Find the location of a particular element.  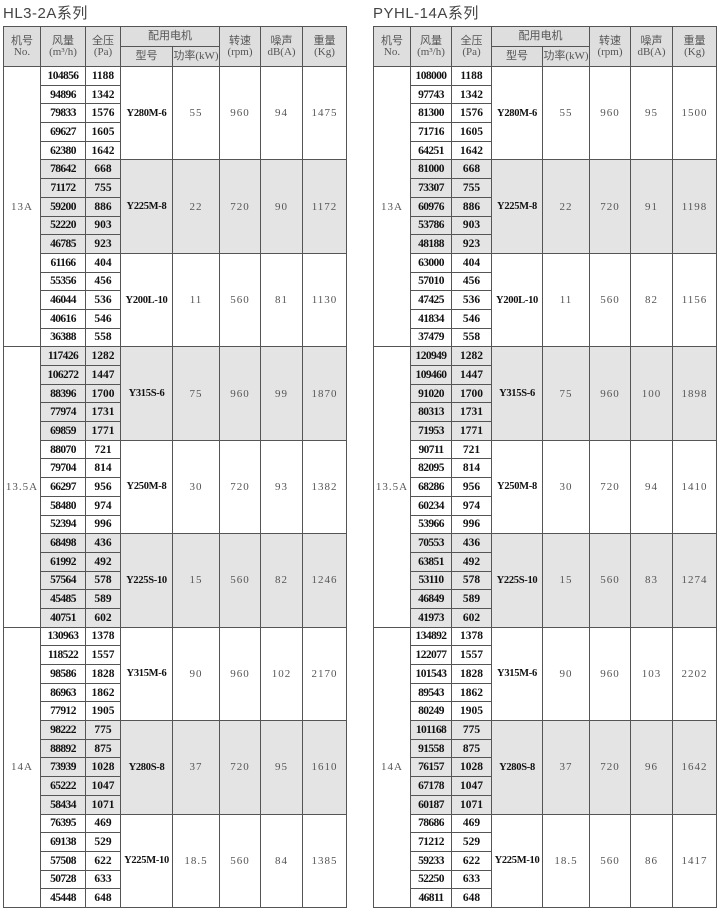

table-row: 58434 1071 is located at coordinates (175, 804).